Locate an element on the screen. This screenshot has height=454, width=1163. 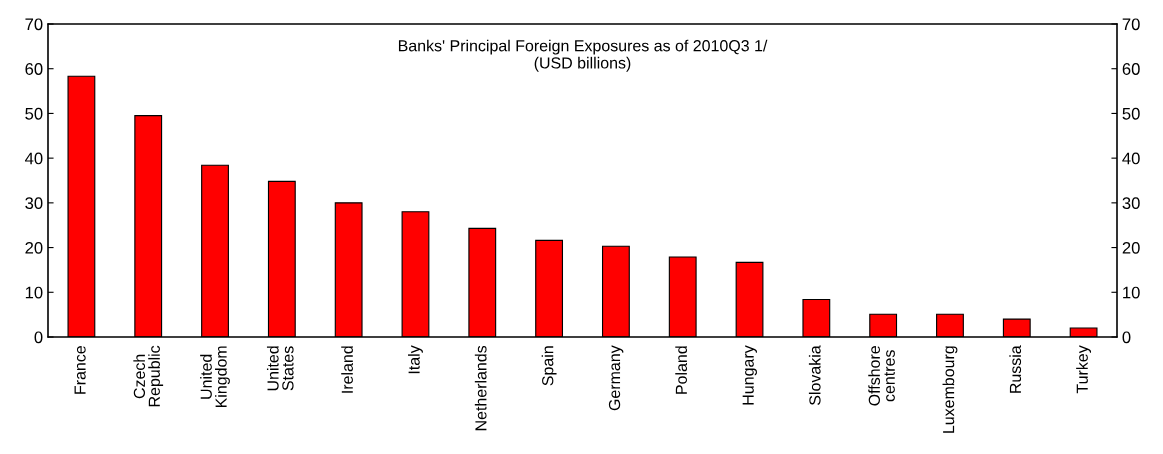
x-tick-label: Czech Republic is located at coordinates (148, 376).